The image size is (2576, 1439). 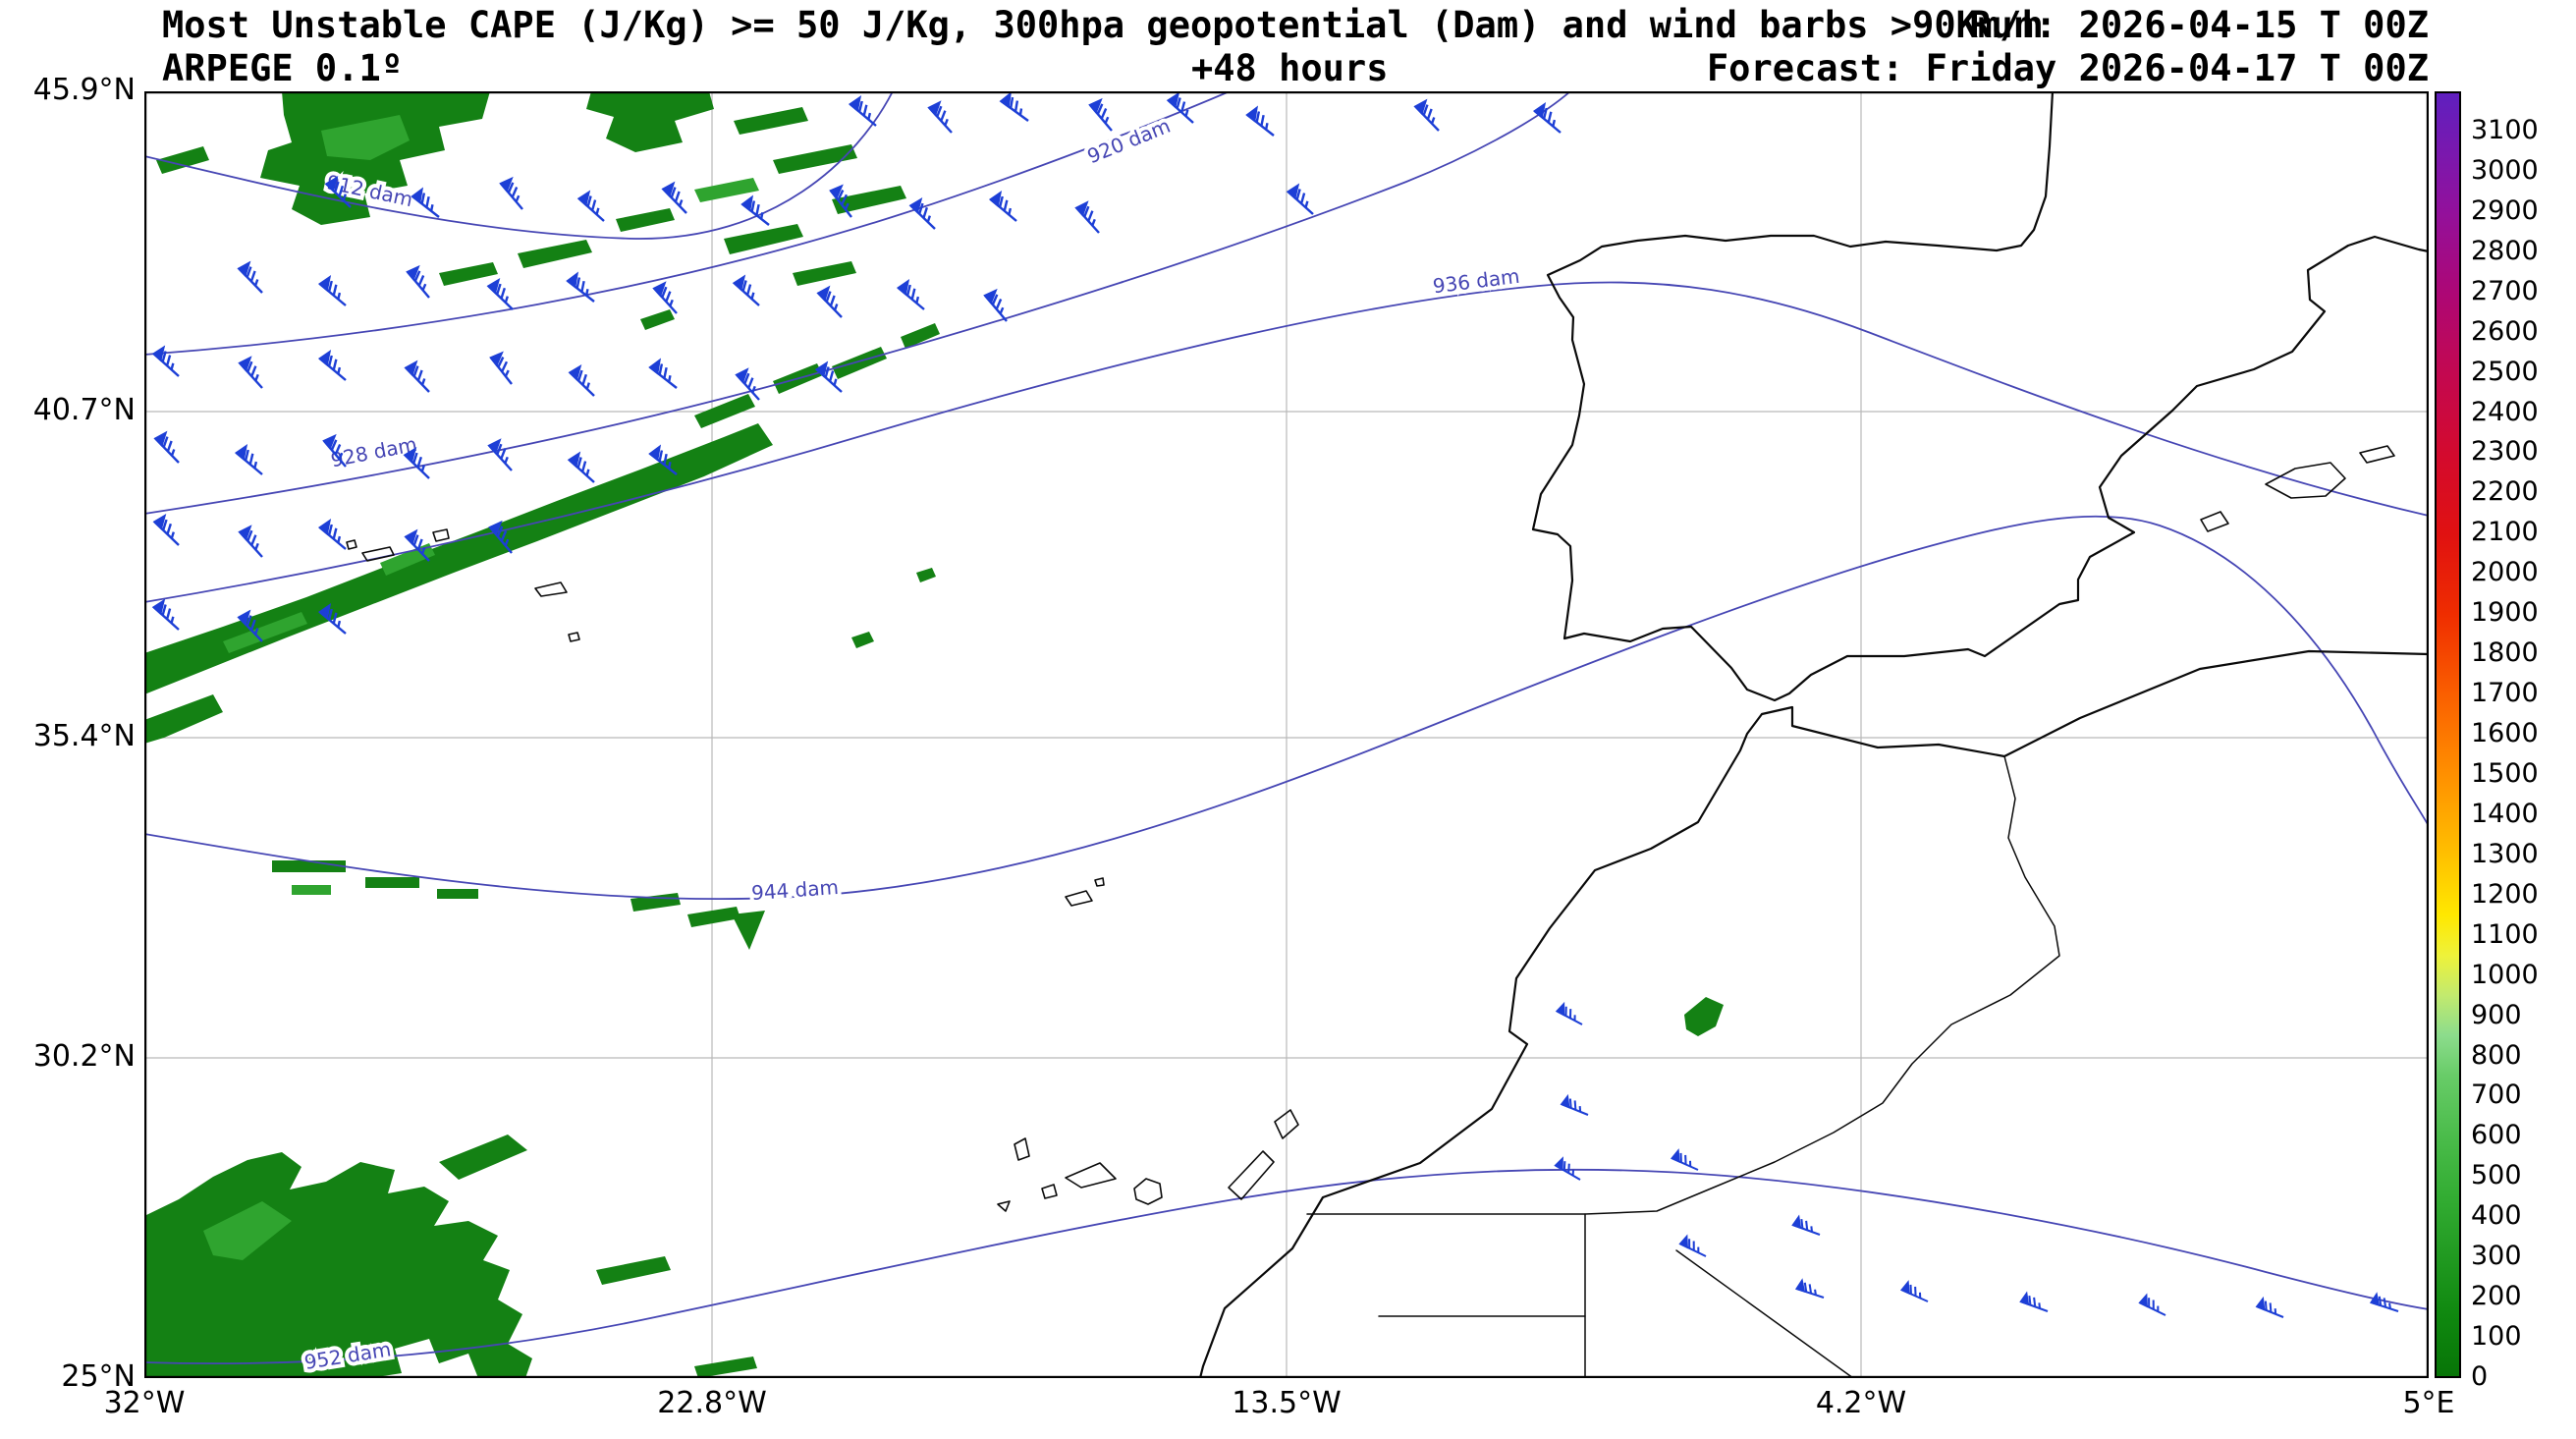 I want to click on colorbar-tick-label: 0, so click(x=2480, y=1376).